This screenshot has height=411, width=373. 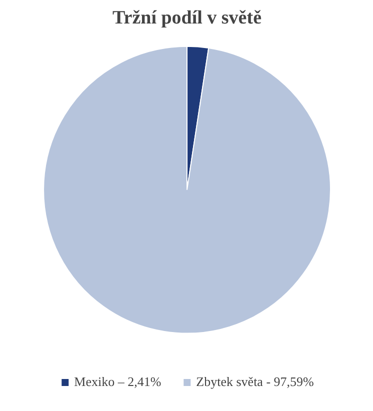 What do you see at coordinates (187, 18) in the screenshot?
I see `chart-title: Tržní podíl v světě` at bounding box center [187, 18].